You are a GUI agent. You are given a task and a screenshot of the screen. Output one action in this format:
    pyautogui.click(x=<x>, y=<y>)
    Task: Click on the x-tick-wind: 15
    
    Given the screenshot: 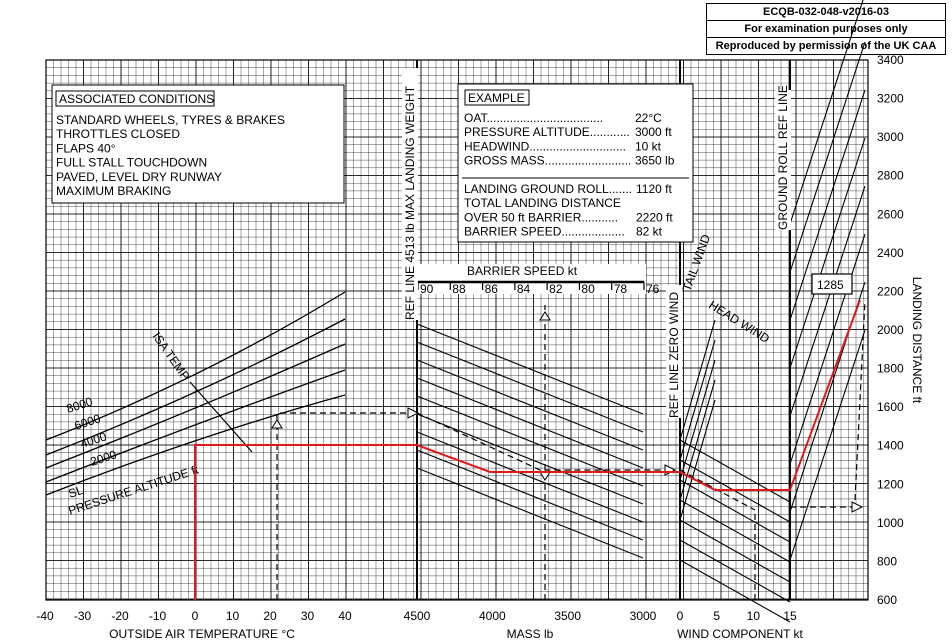 What is the action you would take?
    pyautogui.click(x=790, y=616)
    